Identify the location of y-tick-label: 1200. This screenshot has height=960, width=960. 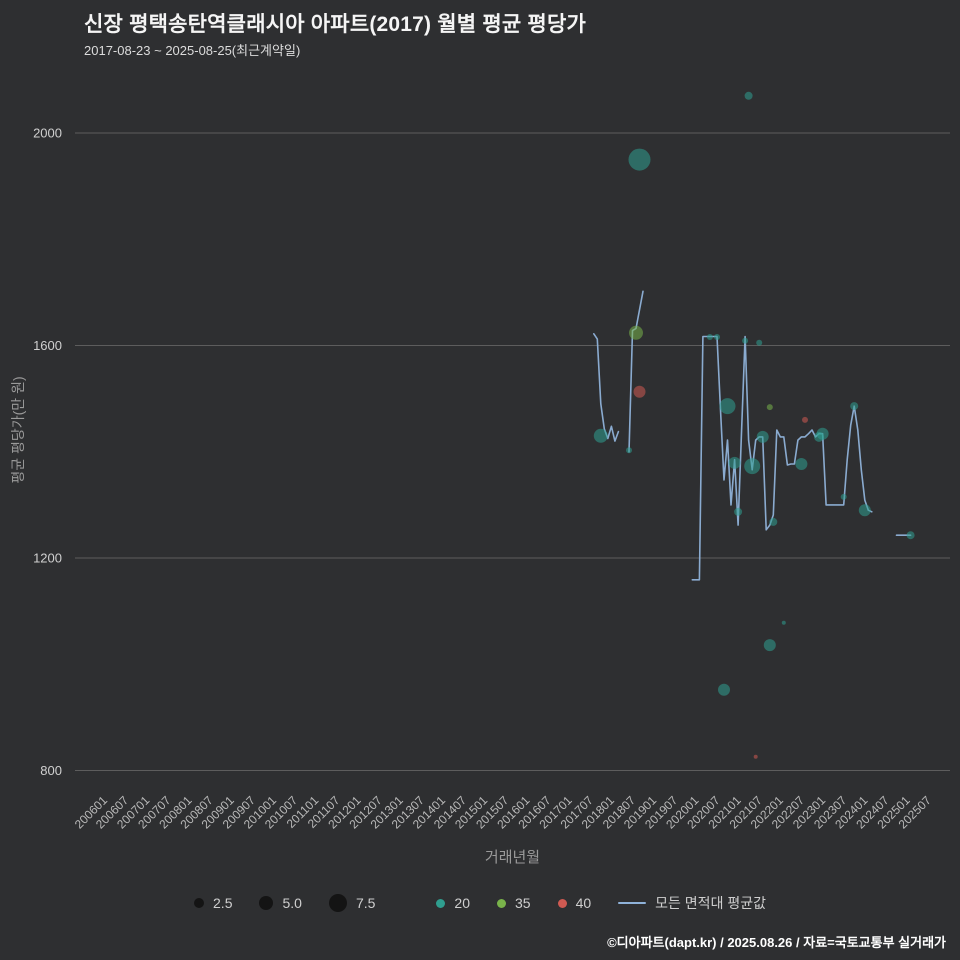
(47, 558).